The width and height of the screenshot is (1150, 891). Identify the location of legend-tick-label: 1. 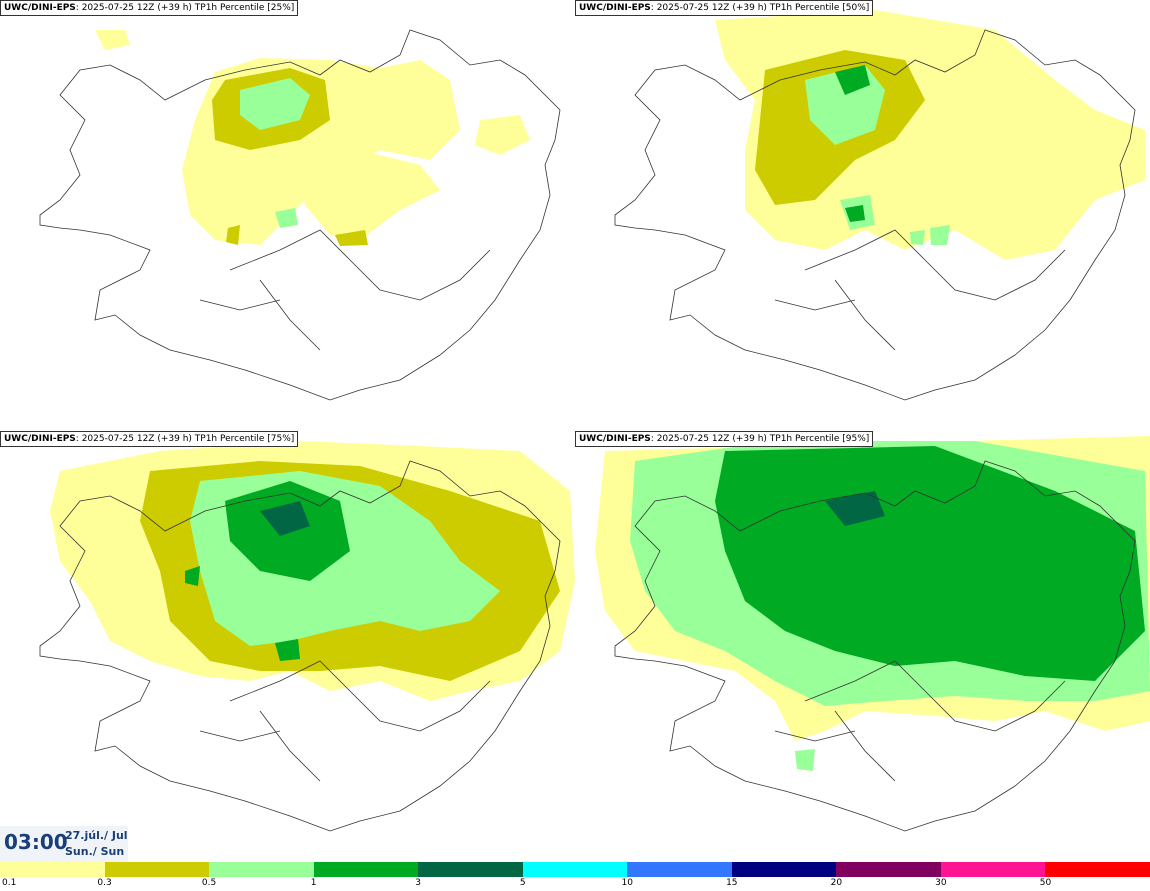
(313, 883).